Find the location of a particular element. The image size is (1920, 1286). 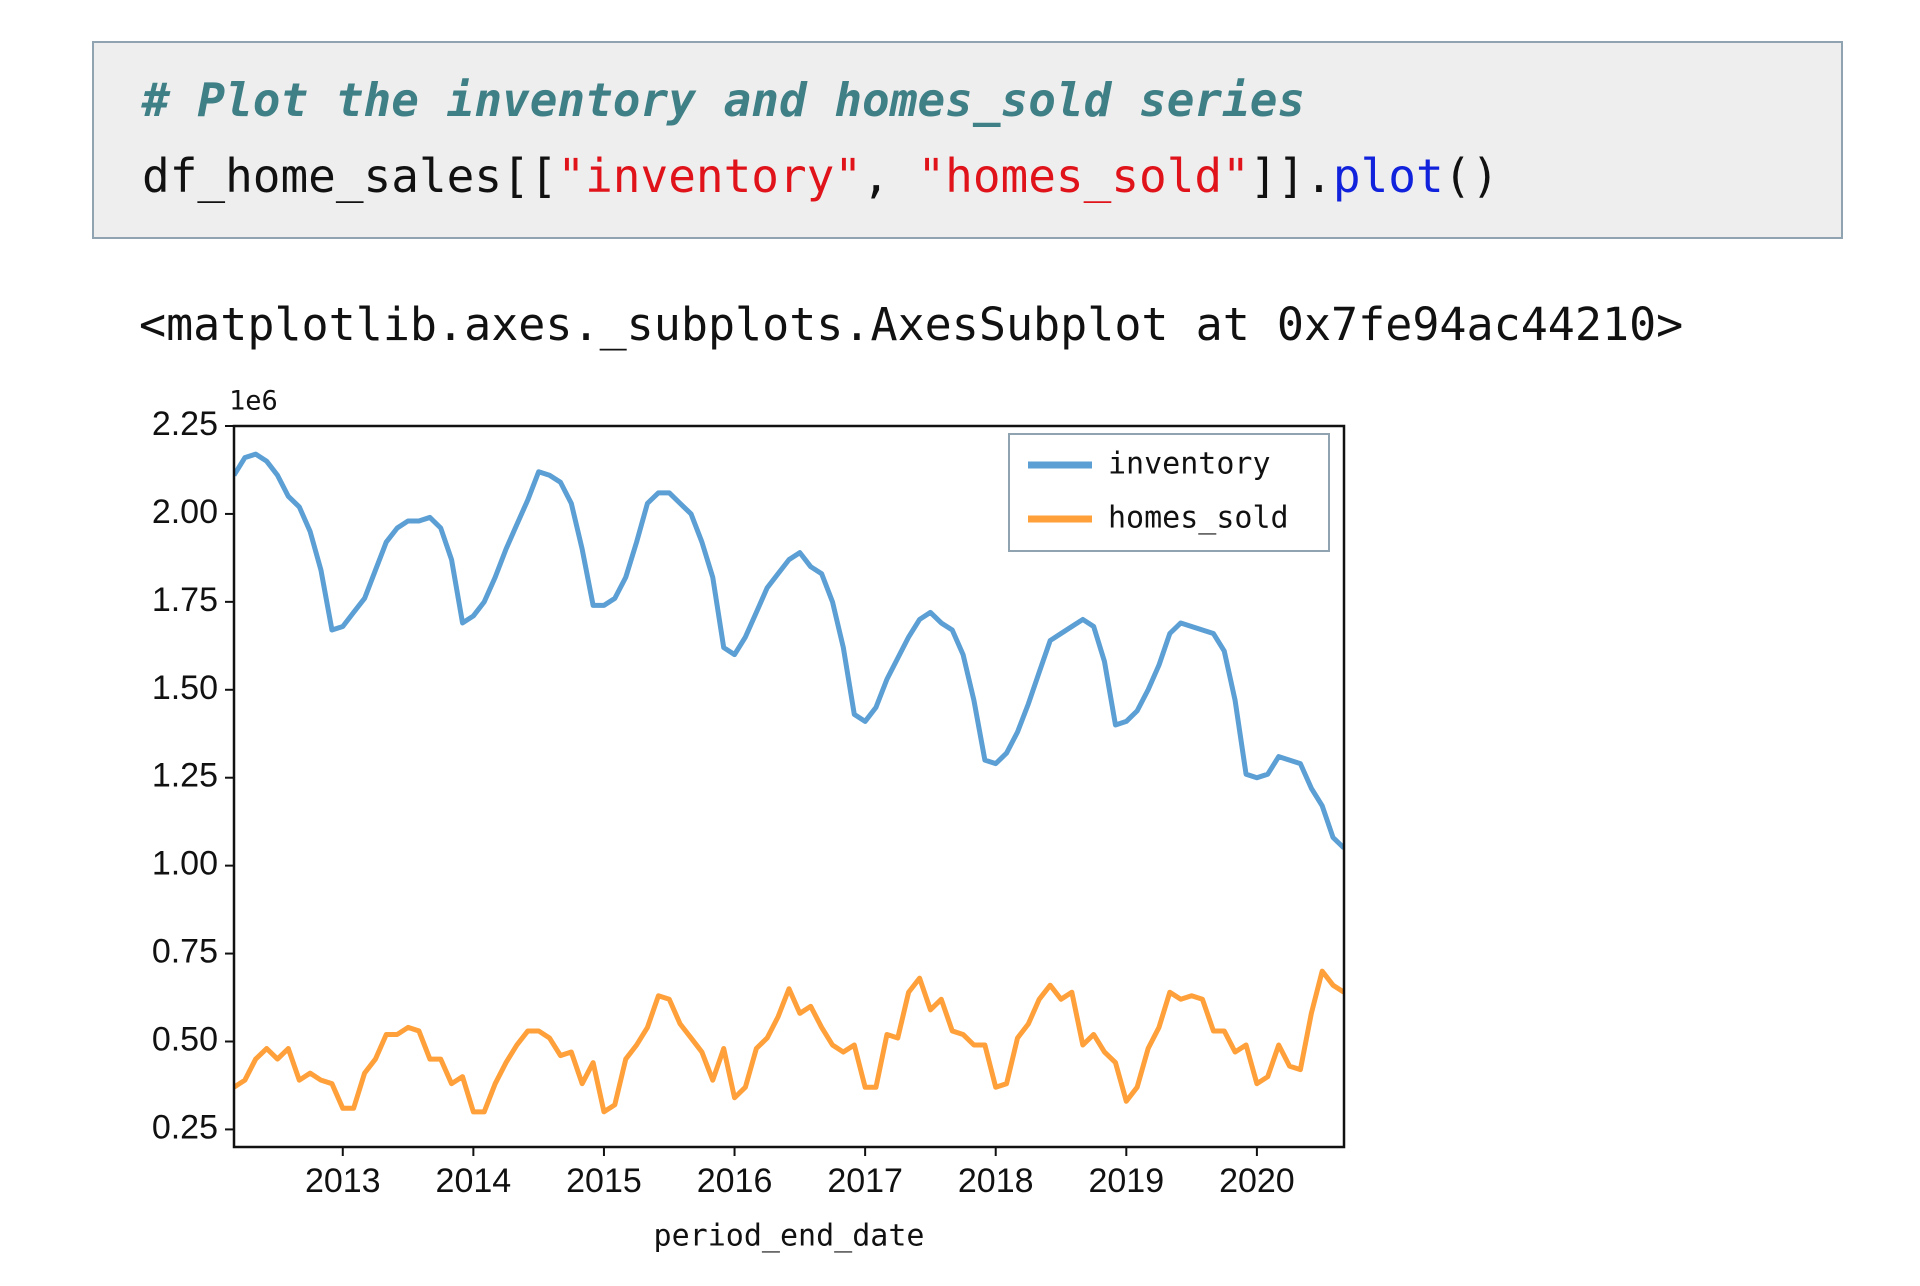

x-axis-label: period_end_date is located at coordinates (789, 1236).